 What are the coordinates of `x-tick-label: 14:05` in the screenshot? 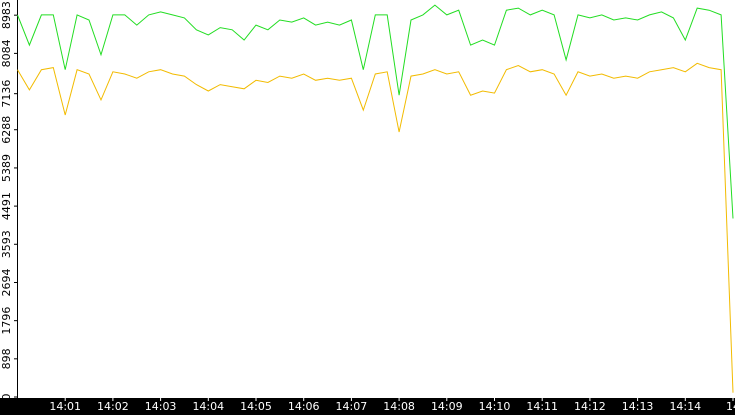 It's located at (256, 406).